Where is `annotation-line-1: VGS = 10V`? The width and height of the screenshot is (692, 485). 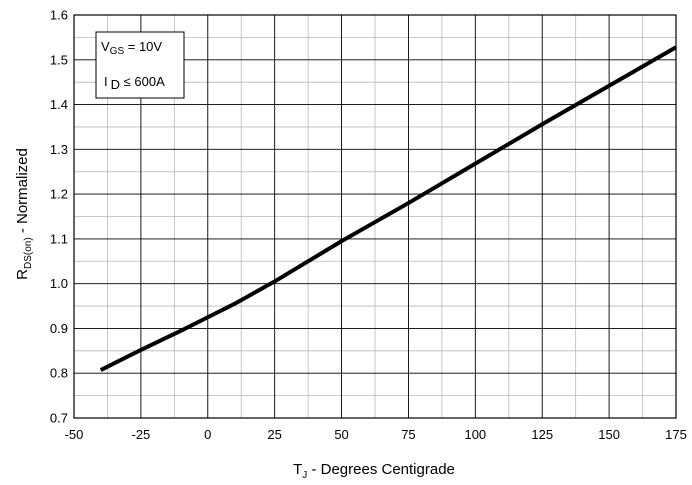 annotation-line-1: VGS = 10V is located at coordinates (131, 48).